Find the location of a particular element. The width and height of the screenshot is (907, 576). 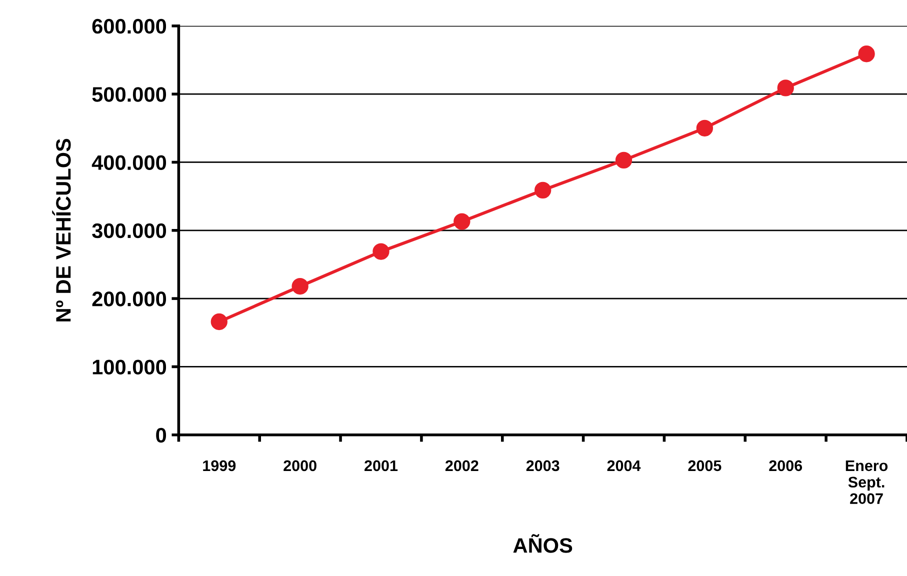

x-tick-label: 2000 is located at coordinates (300, 466).